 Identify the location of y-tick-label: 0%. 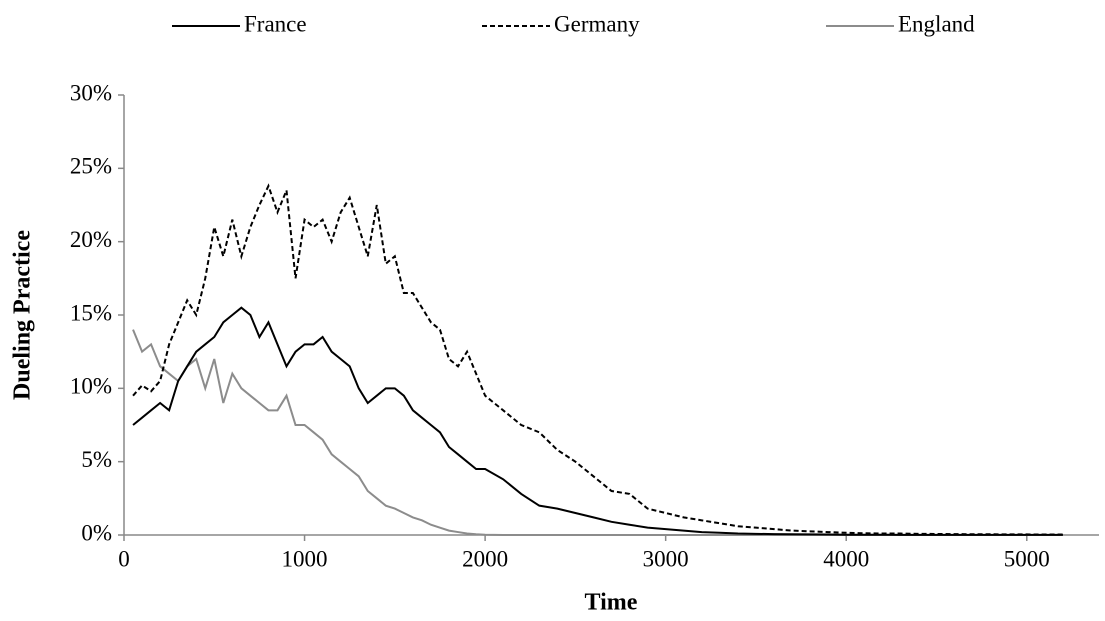
(96, 532).